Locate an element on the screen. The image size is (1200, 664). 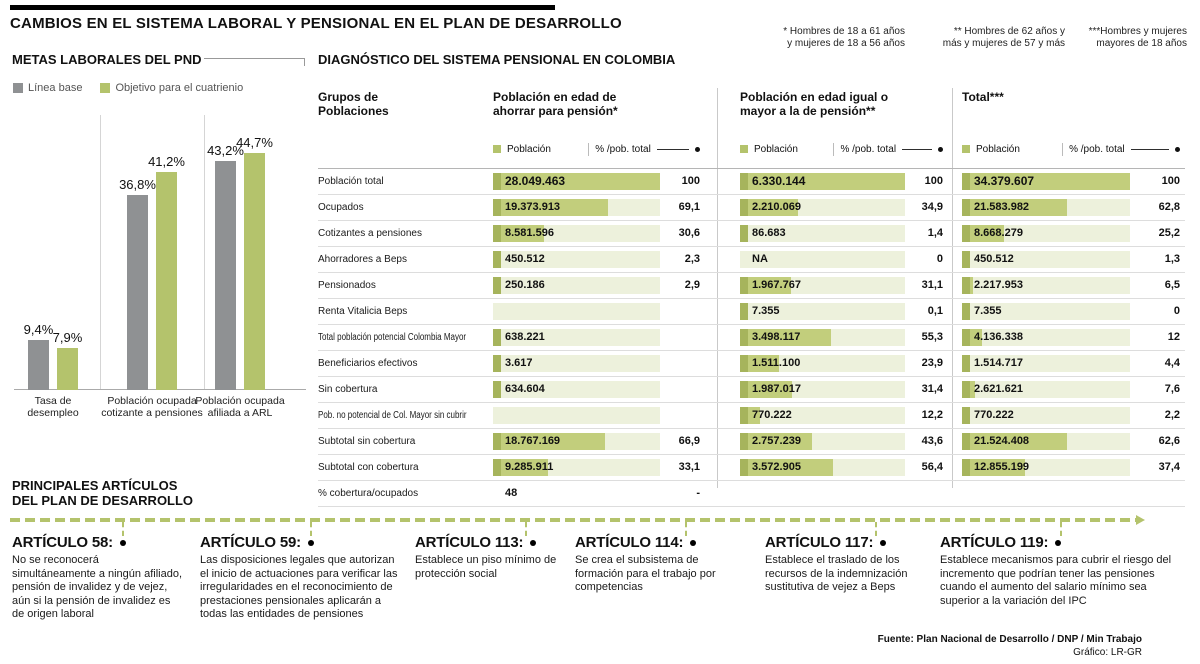
chart-legend: Línea base Objetivo para el cuatrienio is located at coordinates (128, 88).